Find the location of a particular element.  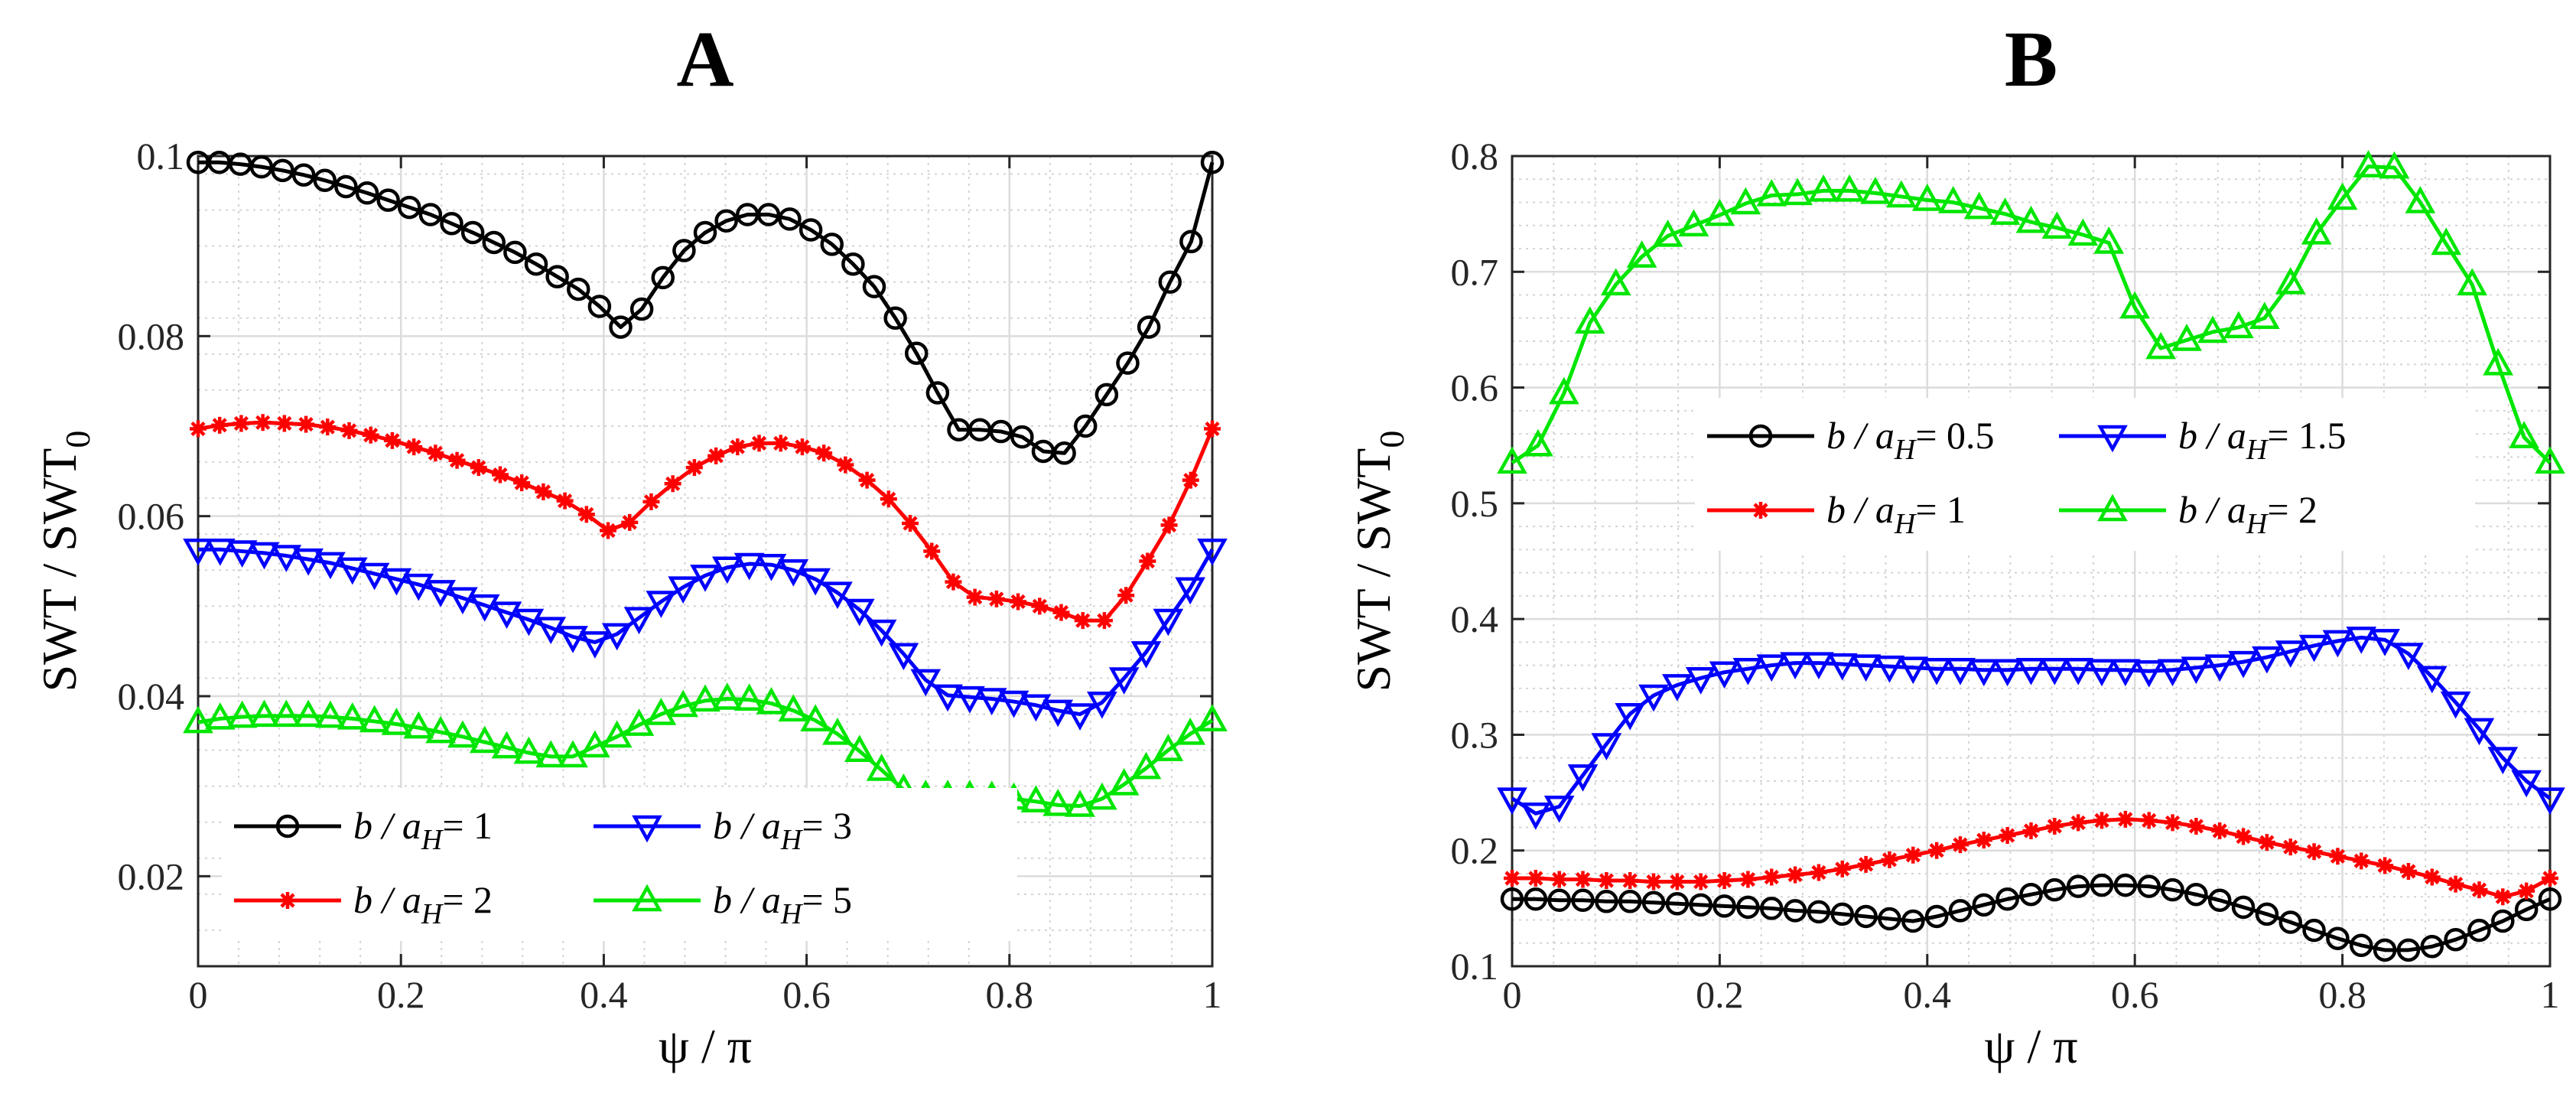

x-tick-label: 0.6 is located at coordinates (806, 994).